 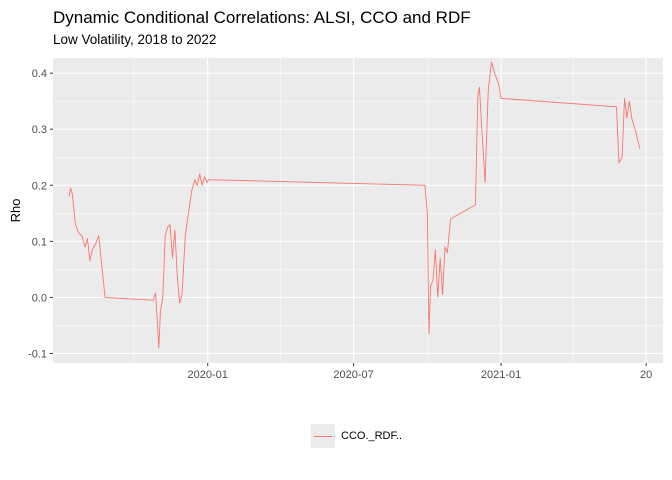 What do you see at coordinates (646, 375) in the screenshot?
I see `x-tick-label: 20` at bounding box center [646, 375].